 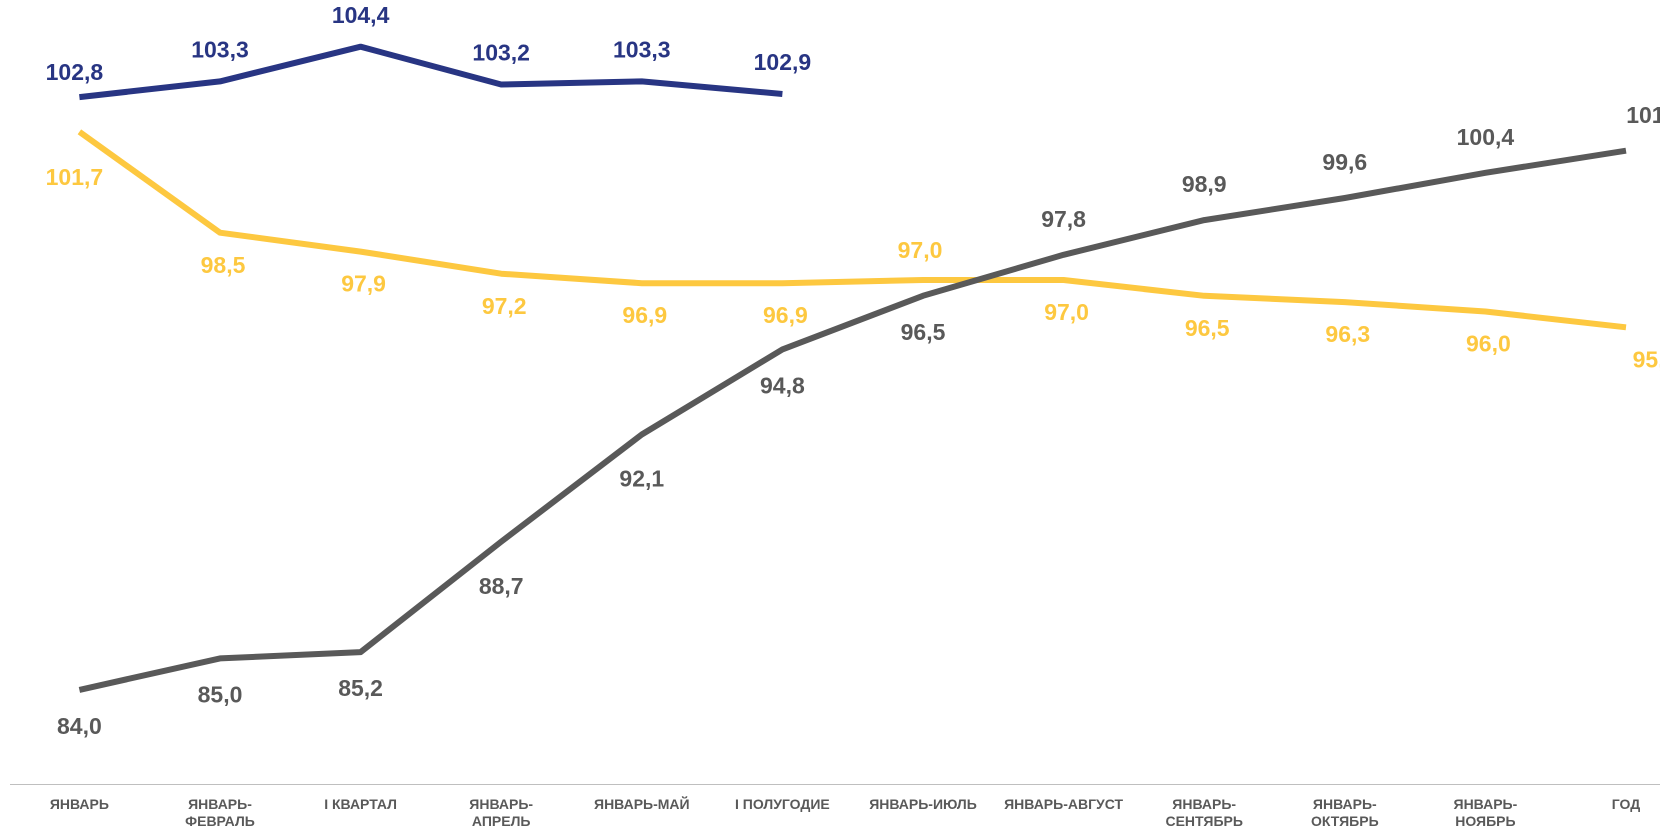 I want to click on x-tick-label: ЯНВАРЬ, so click(x=79, y=804).